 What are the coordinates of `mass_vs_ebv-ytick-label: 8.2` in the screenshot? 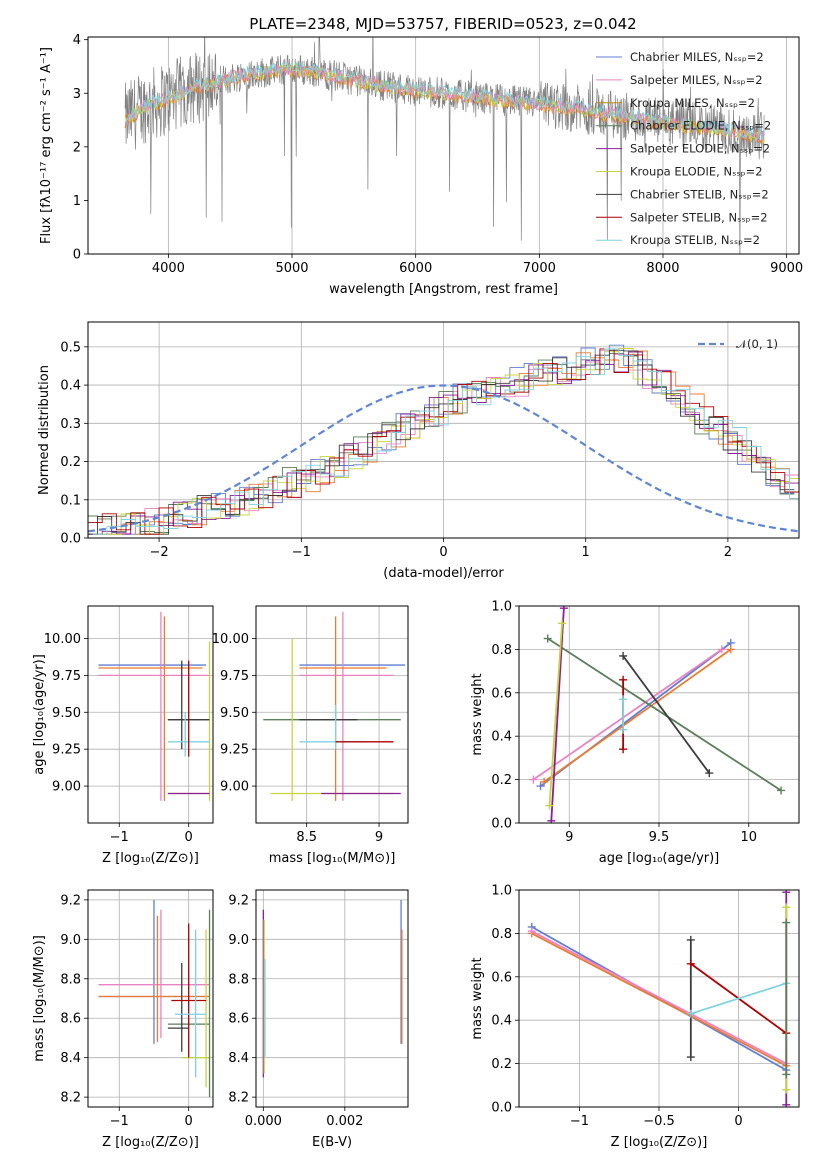 It's located at (238, 1098).